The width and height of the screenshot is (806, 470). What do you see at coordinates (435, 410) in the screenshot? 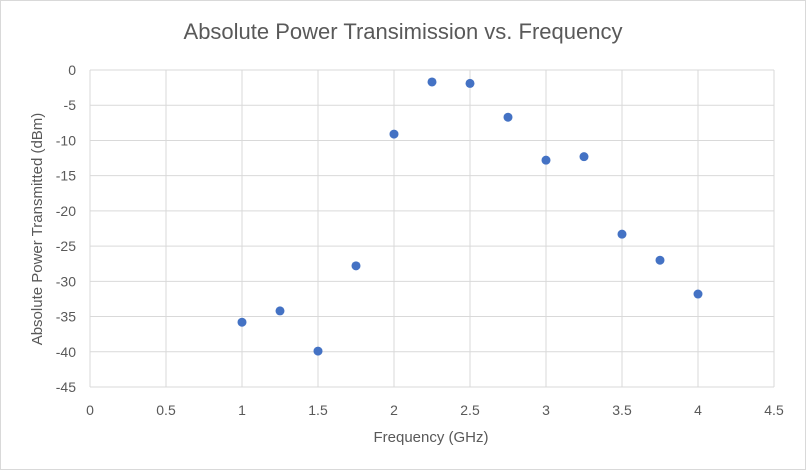
I see `x-axis-ticks: 0 0.5 1 1.5 2 2.5 3 3.5 4 4.5` at bounding box center [435, 410].